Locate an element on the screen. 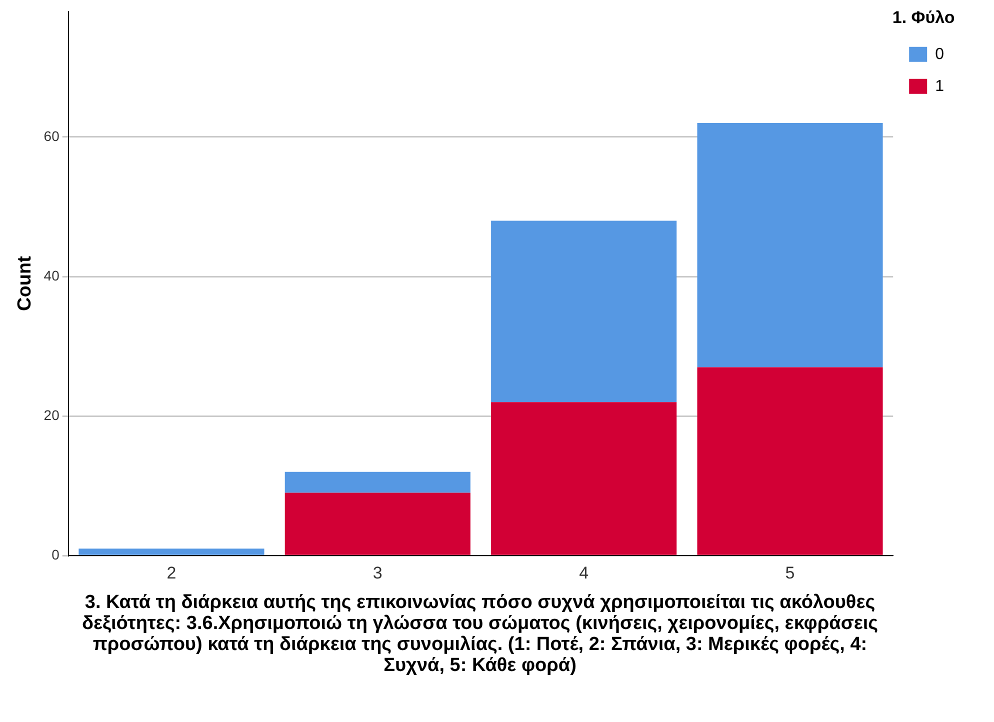 This screenshot has width=994, height=722. legend-title: 1. Φύλο is located at coordinates (923, 18).